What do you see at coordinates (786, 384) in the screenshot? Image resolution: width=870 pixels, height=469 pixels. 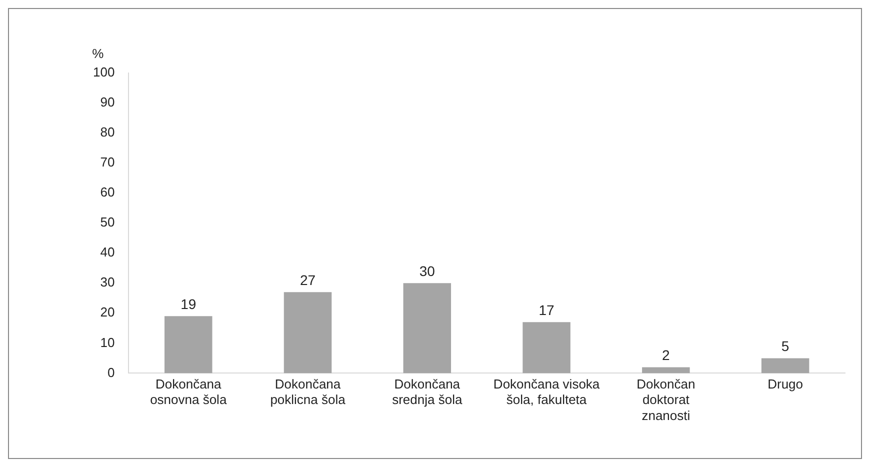 I see `x-tick-label: Drugo` at bounding box center [786, 384].